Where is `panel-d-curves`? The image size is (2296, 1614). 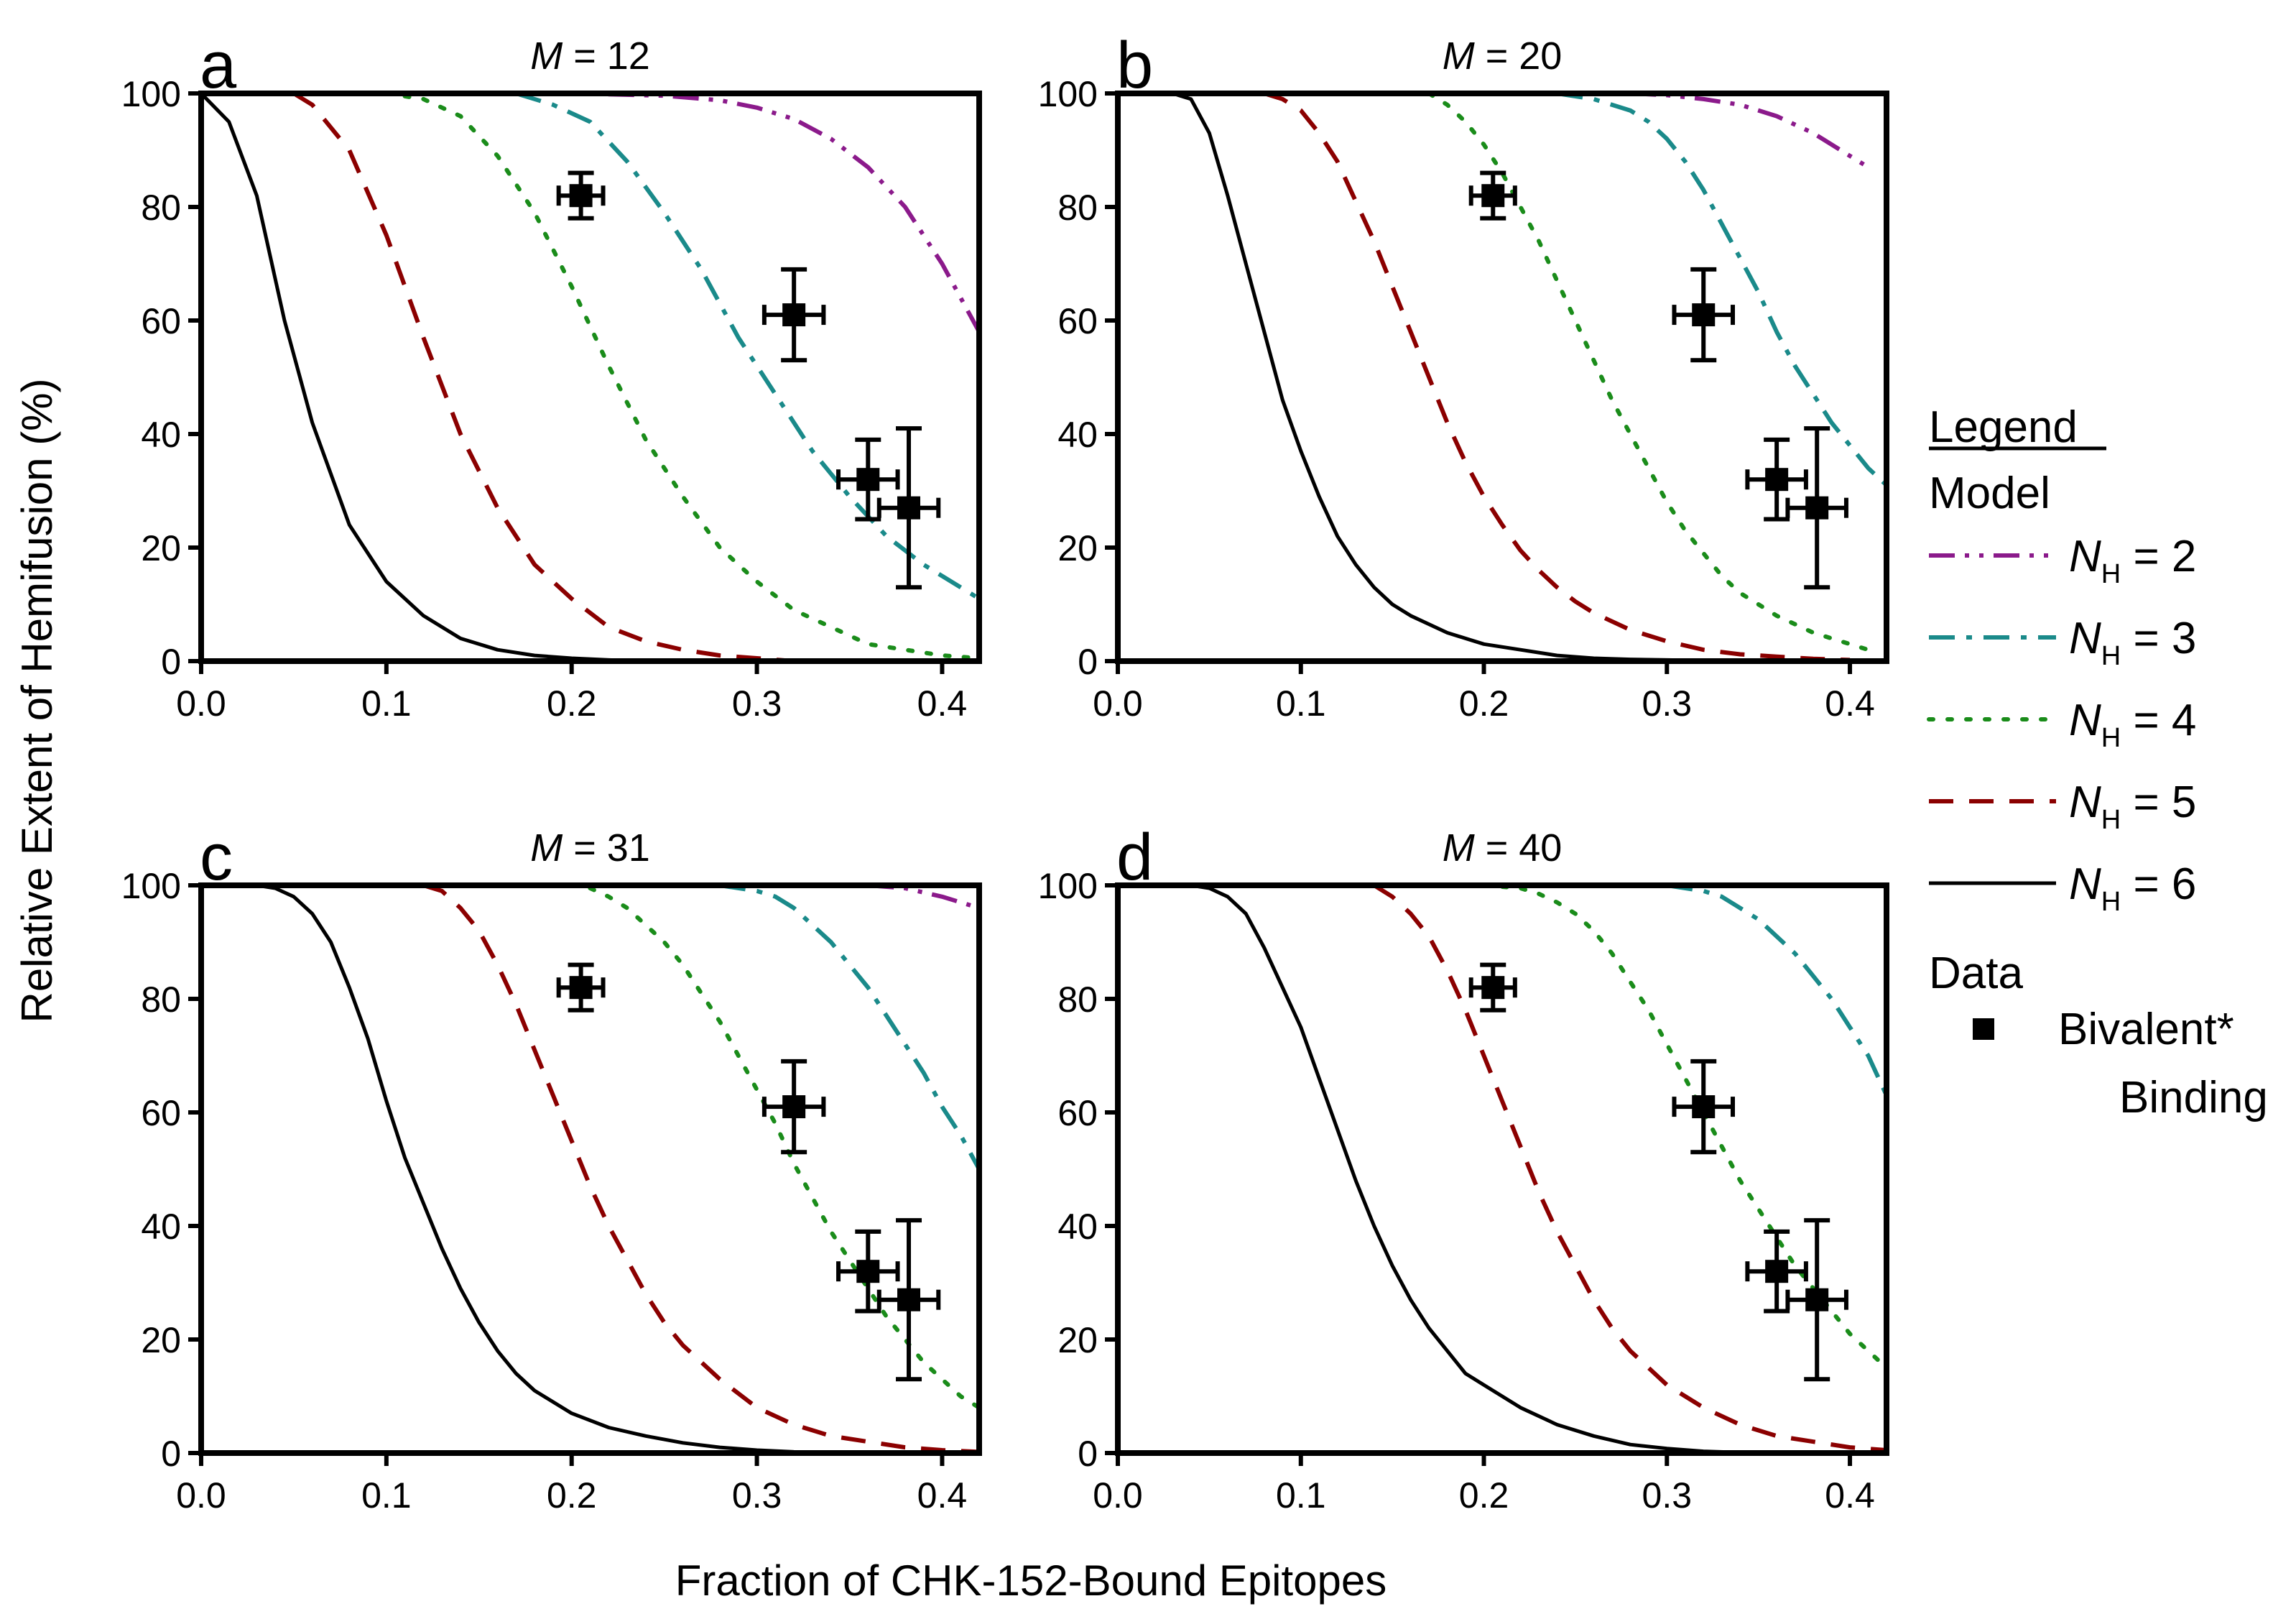 panel-d-curves is located at coordinates (1538, 1168).